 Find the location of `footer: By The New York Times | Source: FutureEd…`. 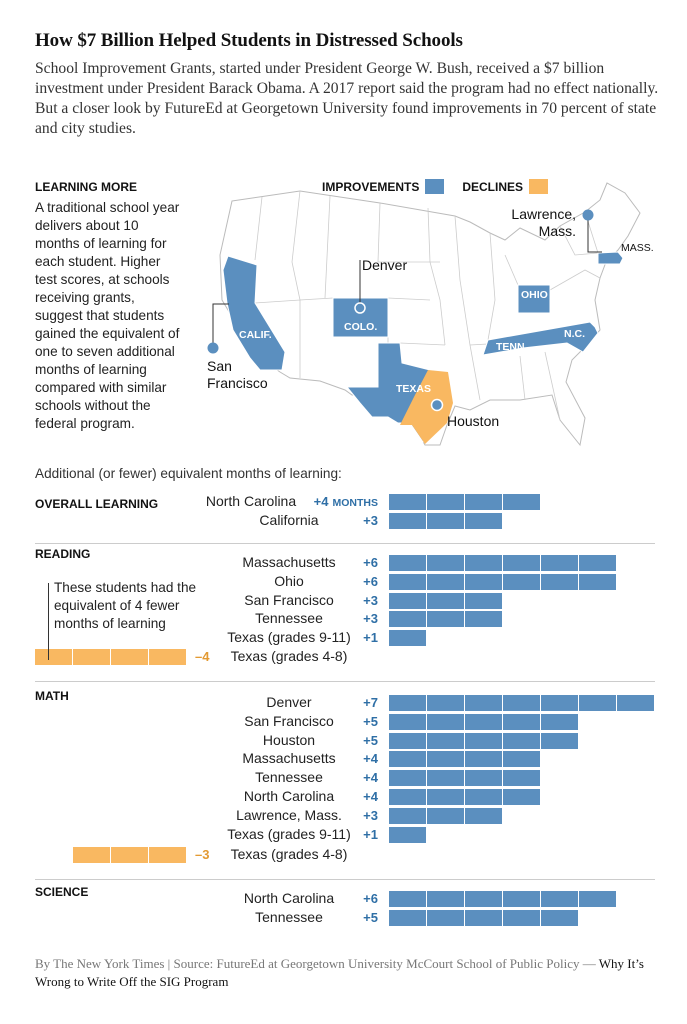

footer: By The New York Times | Source: FutureEd… is located at coordinates (355, 973).